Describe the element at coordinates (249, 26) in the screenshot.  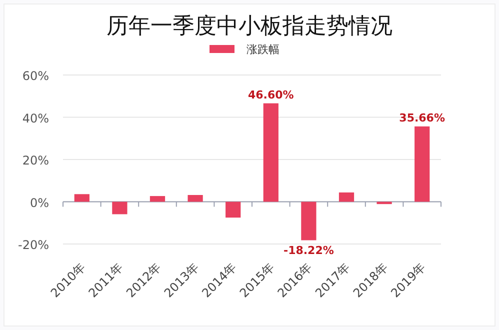
I see `chart-title: 历年一季度中小板指走势情况` at that location.